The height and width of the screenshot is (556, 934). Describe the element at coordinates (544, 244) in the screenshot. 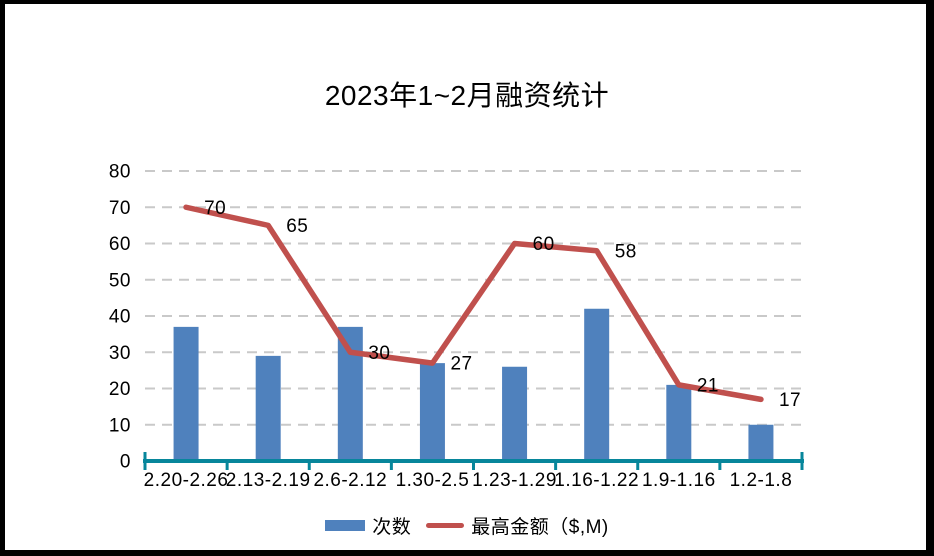

I see `line-data-label: 60` at that location.